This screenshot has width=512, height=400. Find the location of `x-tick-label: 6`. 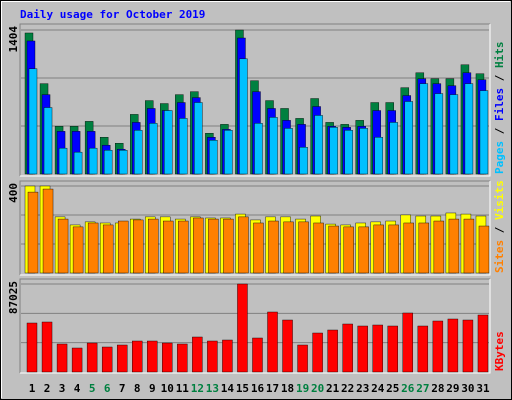

x-tick-label: 6 is located at coordinates (107, 388).